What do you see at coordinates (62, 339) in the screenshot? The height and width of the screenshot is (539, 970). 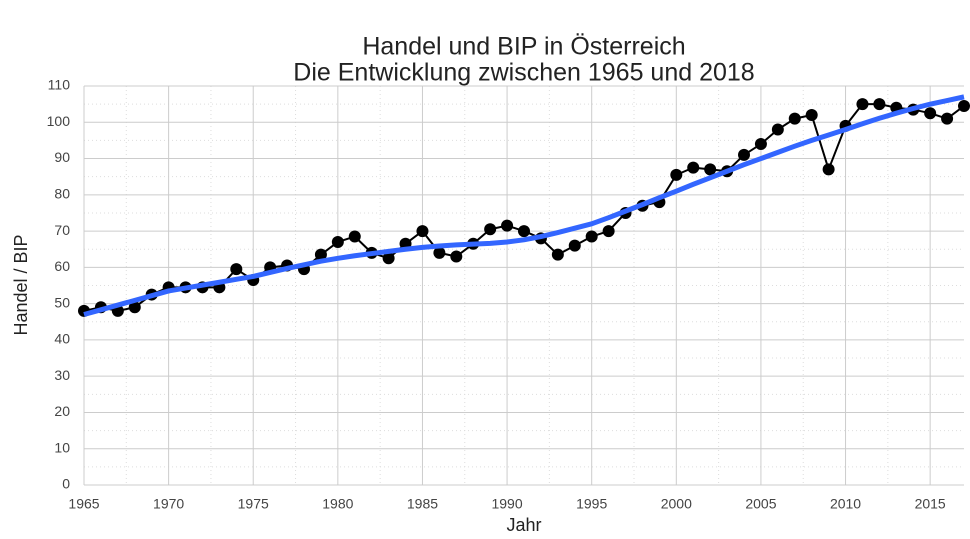 I see `y-tick-label: 40` at bounding box center [62, 339].